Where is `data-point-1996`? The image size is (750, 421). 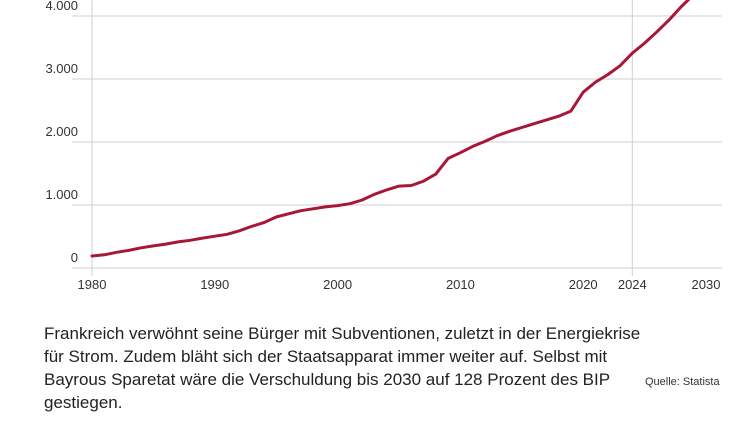 data-point-1996 is located at coordinates (288, 214).